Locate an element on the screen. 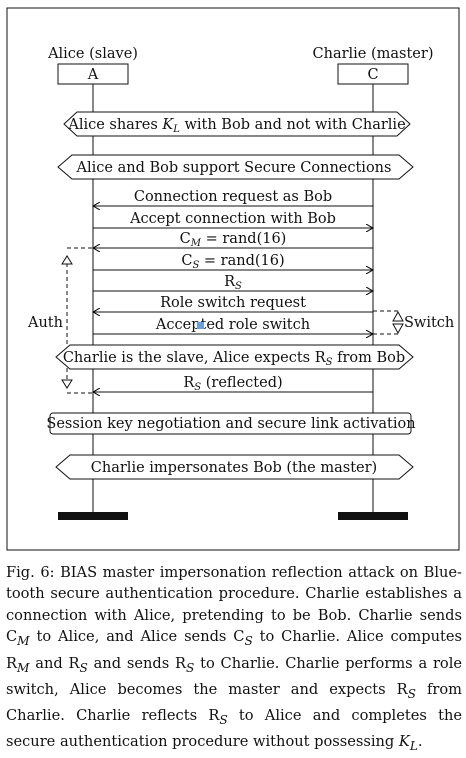  hexagon-charlie-slave is located at coordinates (234, 357).